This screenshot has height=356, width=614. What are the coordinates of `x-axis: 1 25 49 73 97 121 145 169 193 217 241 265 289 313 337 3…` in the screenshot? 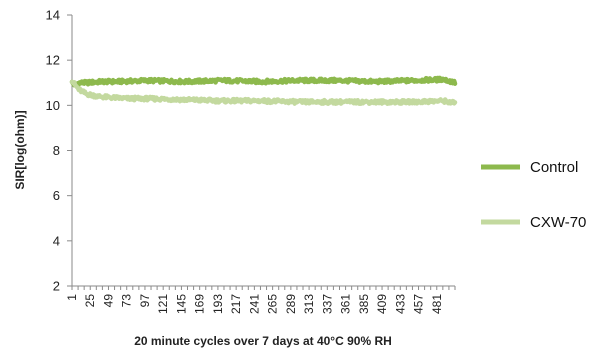 It's located at (260, 299).